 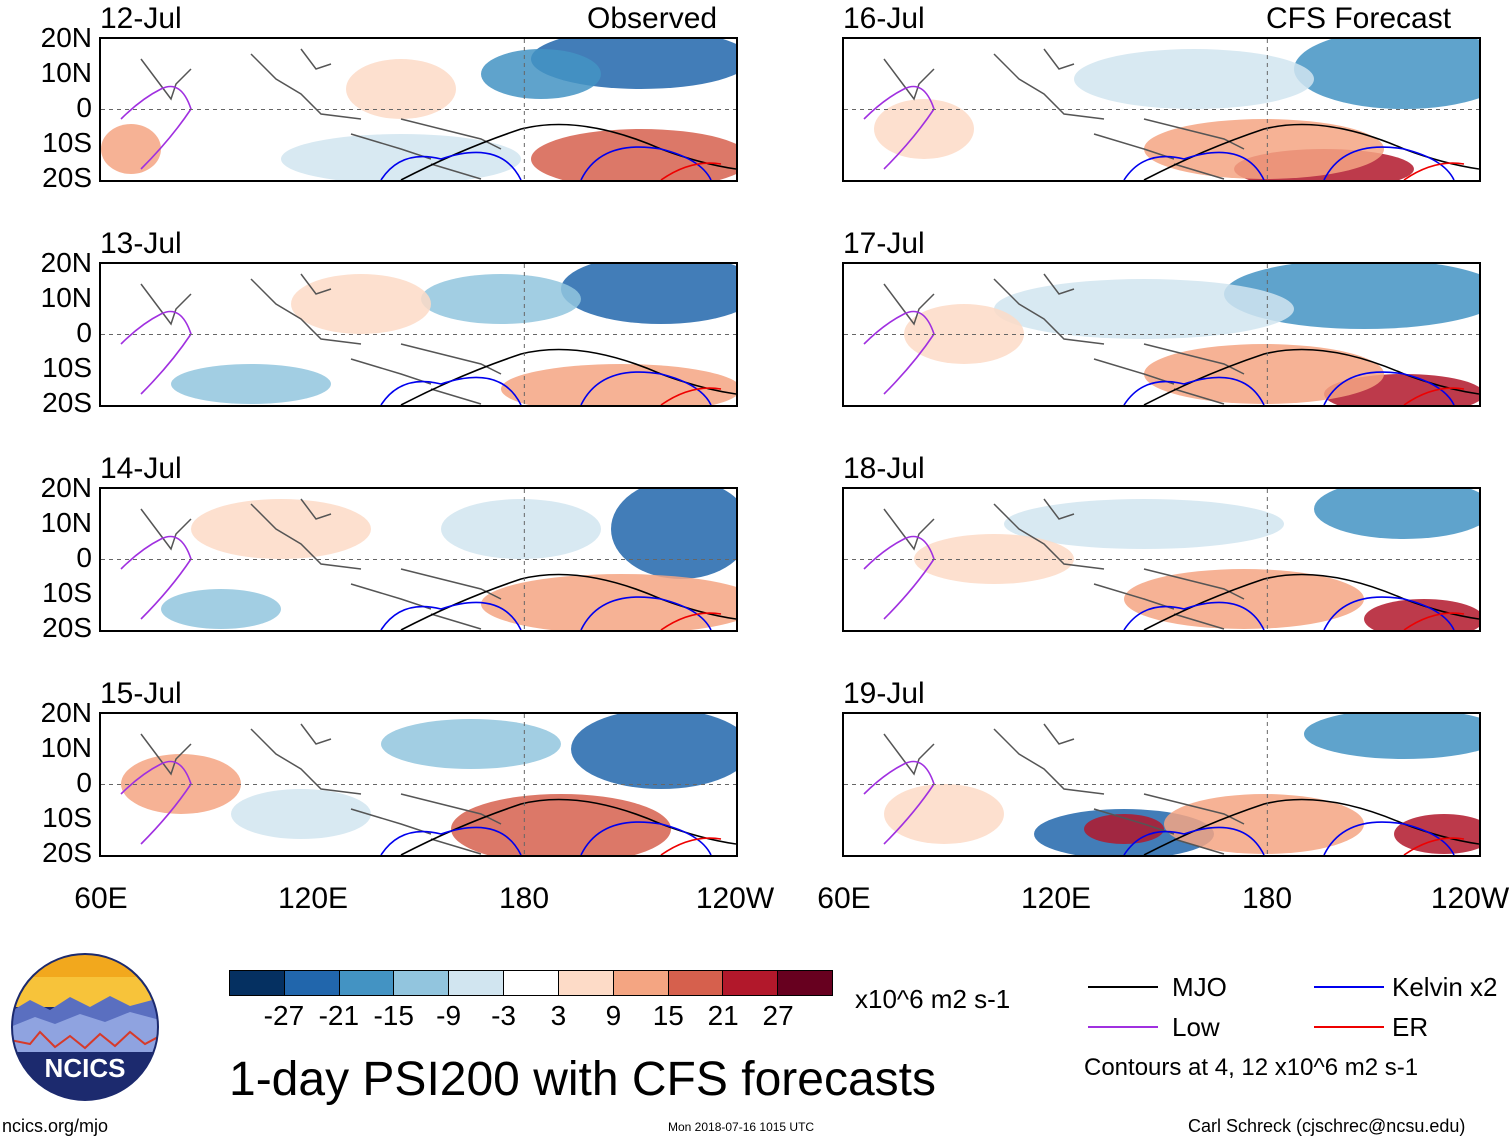 I want to click on observed-title: Observed, so click(x=652, y=18).